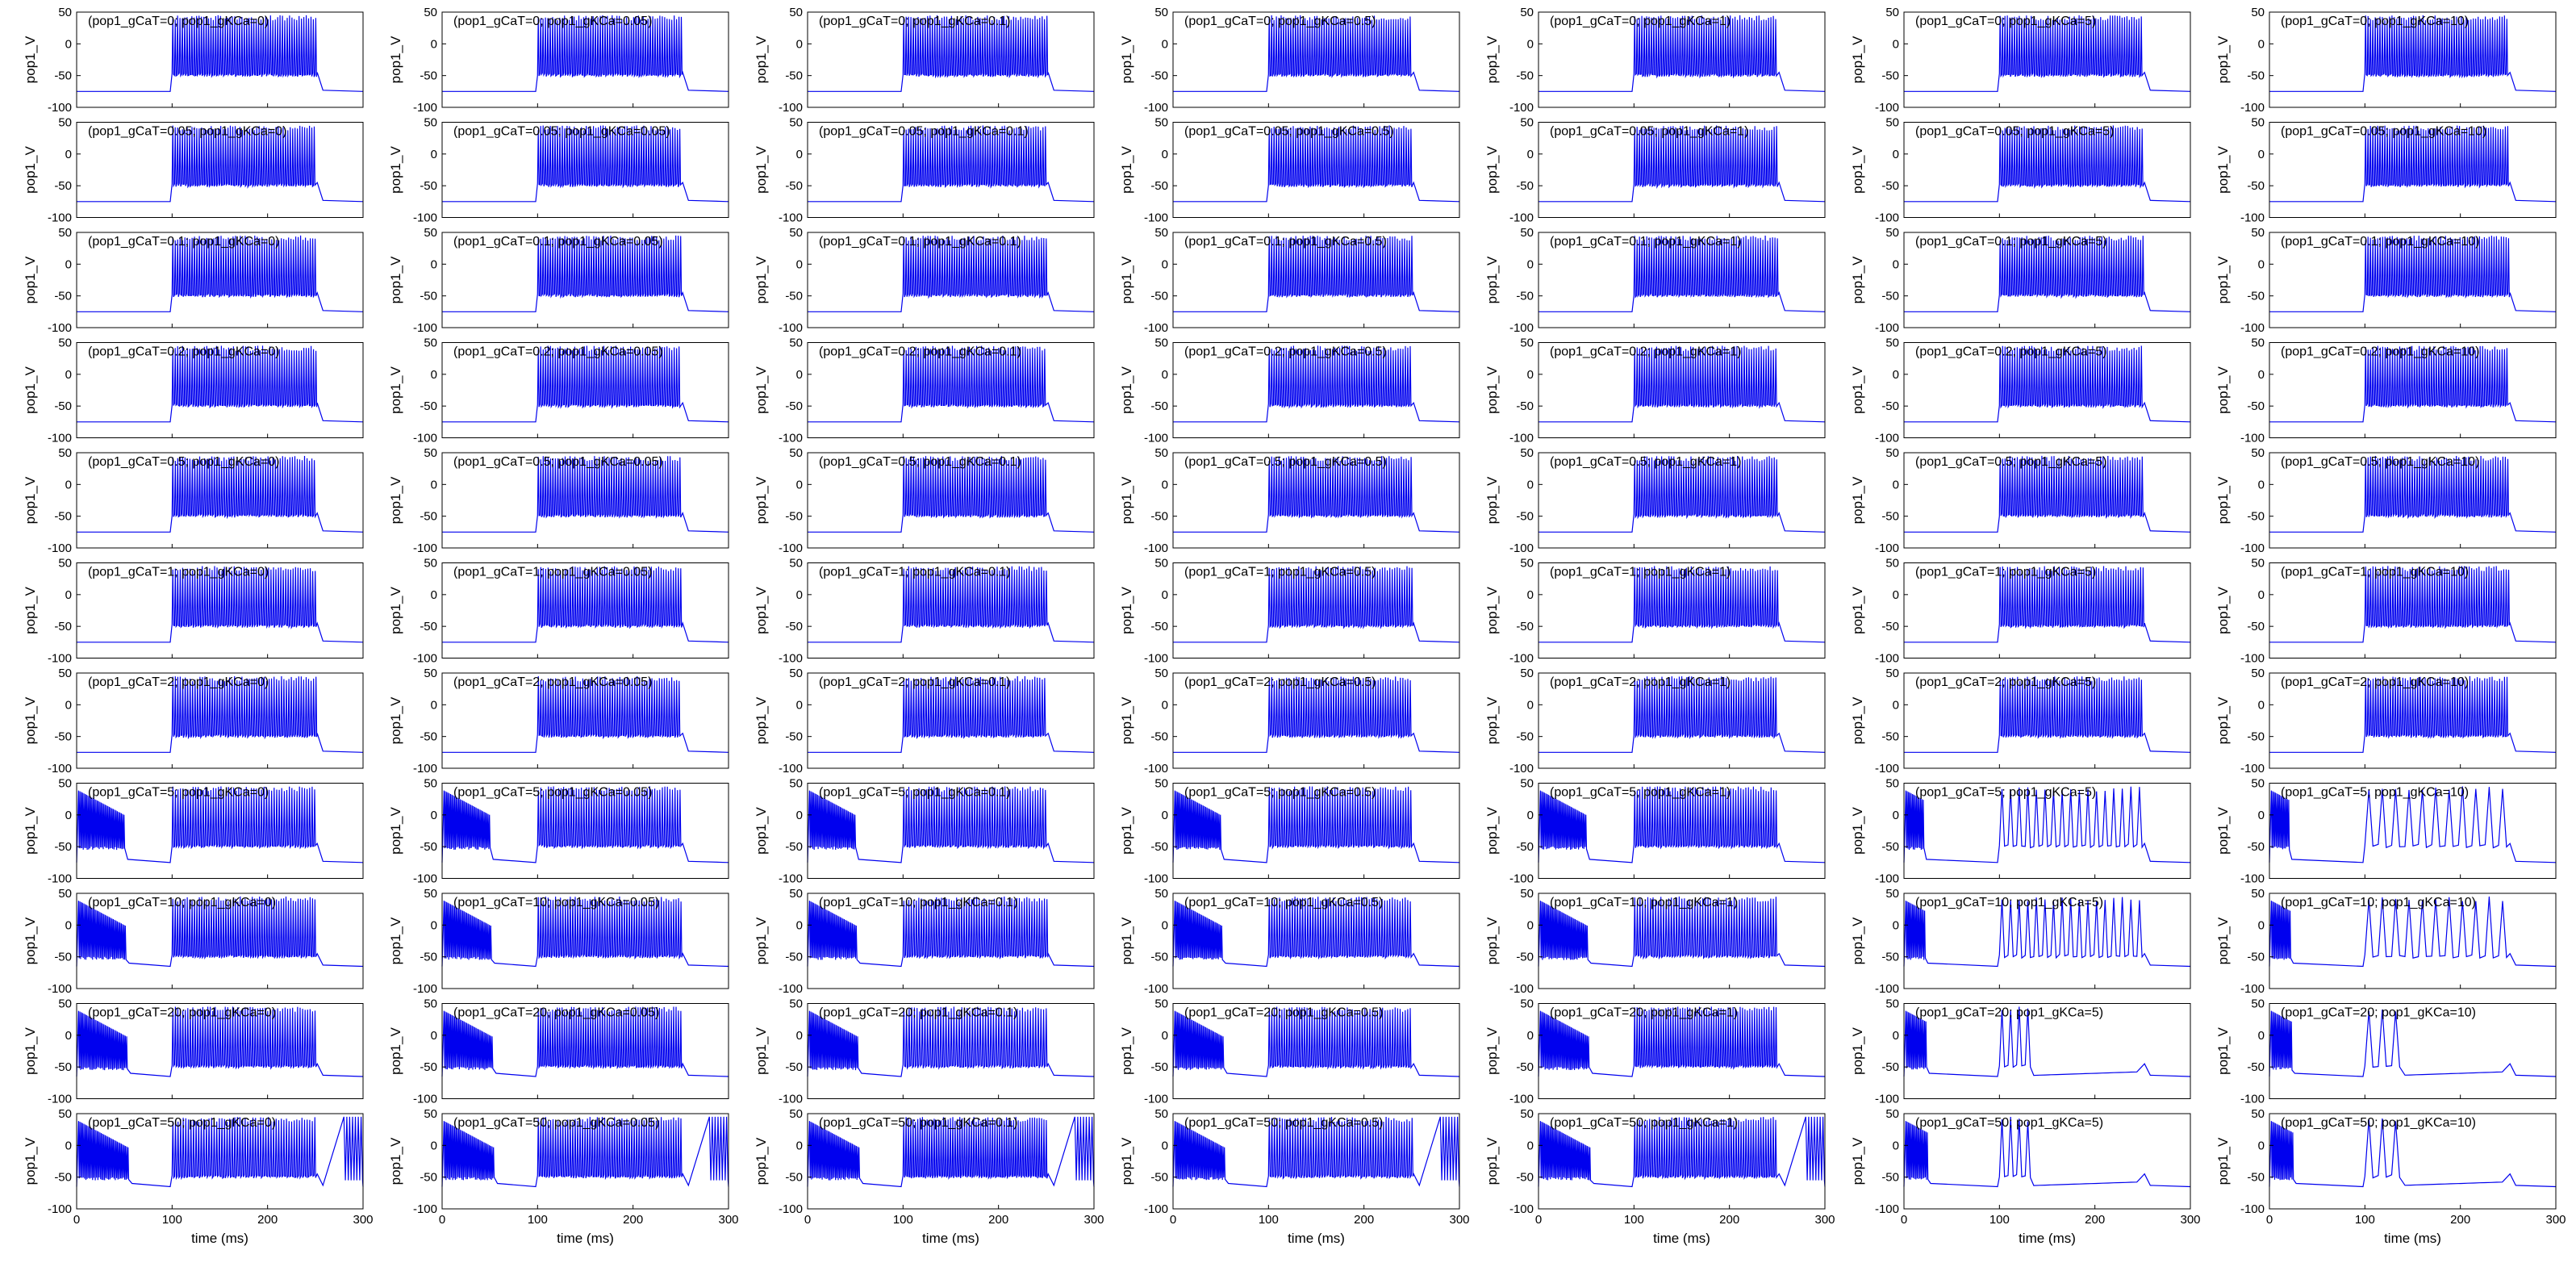 Image resolution: width=2576 pixels, height=1271 pixels. I want to click on subplot-title: (pop1_gCaT=0.5; pop1_gKCa=0.05), so click(558, 462).